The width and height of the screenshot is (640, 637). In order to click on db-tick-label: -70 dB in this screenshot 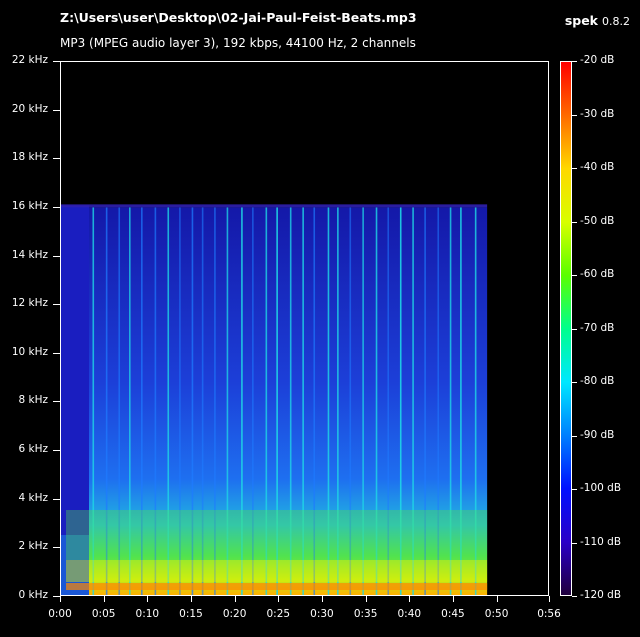, I will do `click(597, 327)`.